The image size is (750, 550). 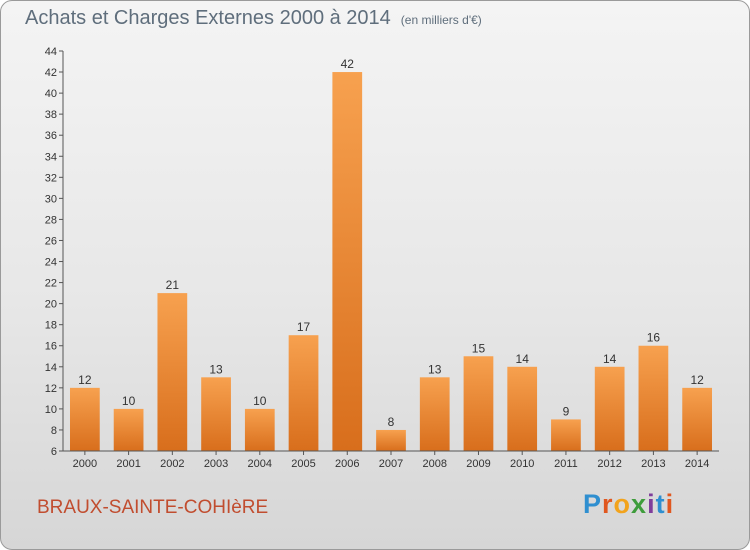 I want to click on y-tick-label: 18, so click(x=51, y=326).